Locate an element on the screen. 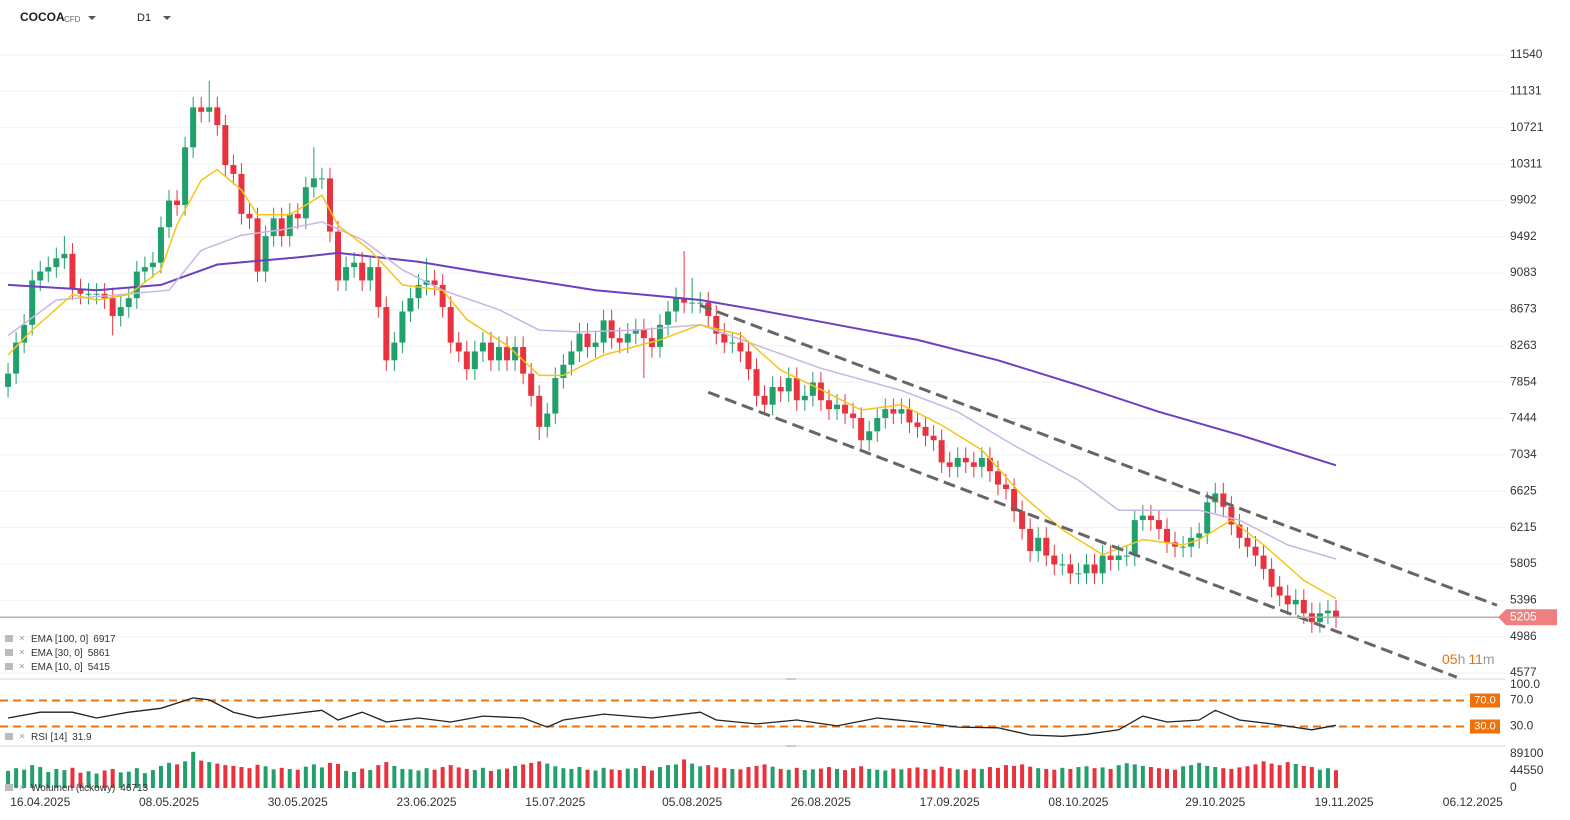 The height and width of the screenshot is (820, 1570). rsi-level-label: 30.0 is located at coordinates (1484, 726).